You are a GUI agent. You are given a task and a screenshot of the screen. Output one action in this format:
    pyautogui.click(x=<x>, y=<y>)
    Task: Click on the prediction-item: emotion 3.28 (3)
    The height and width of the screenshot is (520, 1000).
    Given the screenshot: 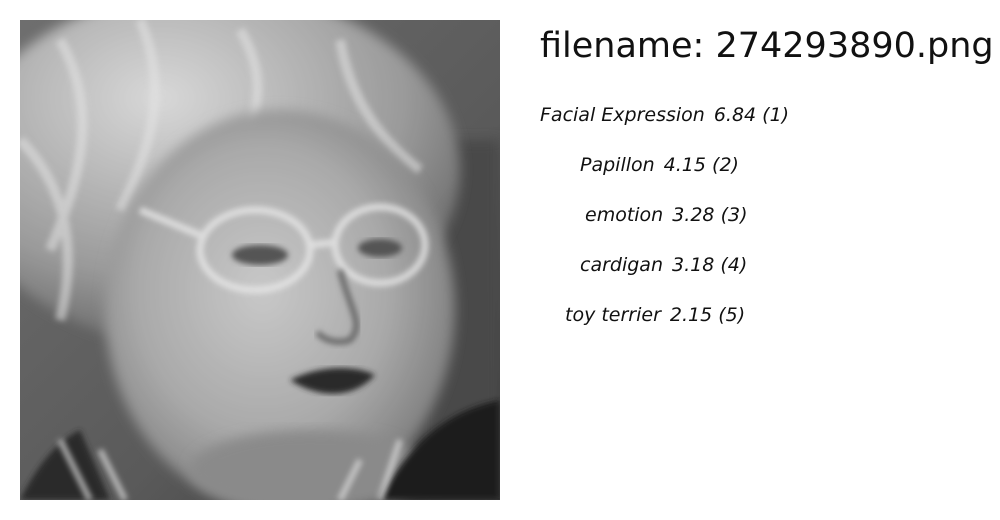 What is the action you would take?
    pyautogui.click(x=735, y=225)
    